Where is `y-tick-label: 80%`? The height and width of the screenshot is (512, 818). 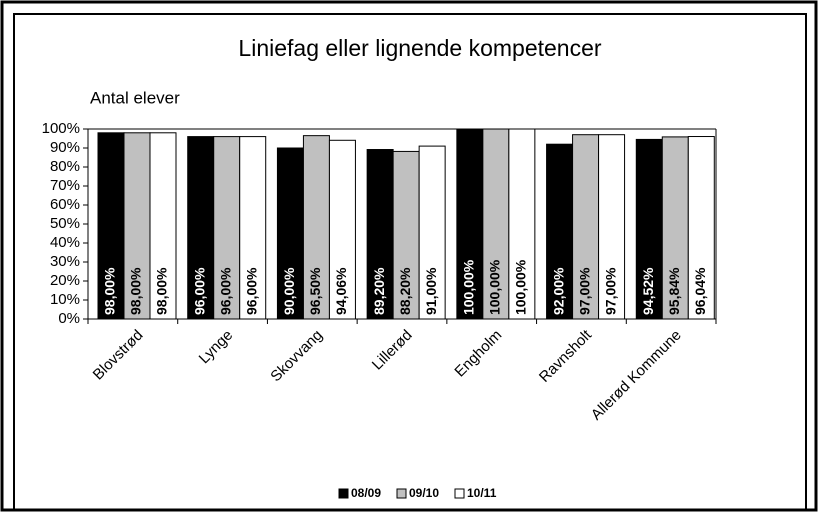 y-tick-label: 80% is located at coordinates (65, 166).